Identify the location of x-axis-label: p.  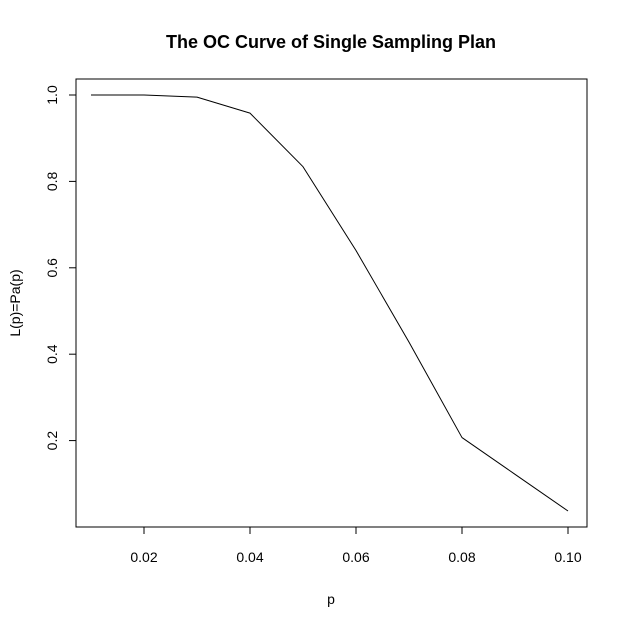
(331, 599).